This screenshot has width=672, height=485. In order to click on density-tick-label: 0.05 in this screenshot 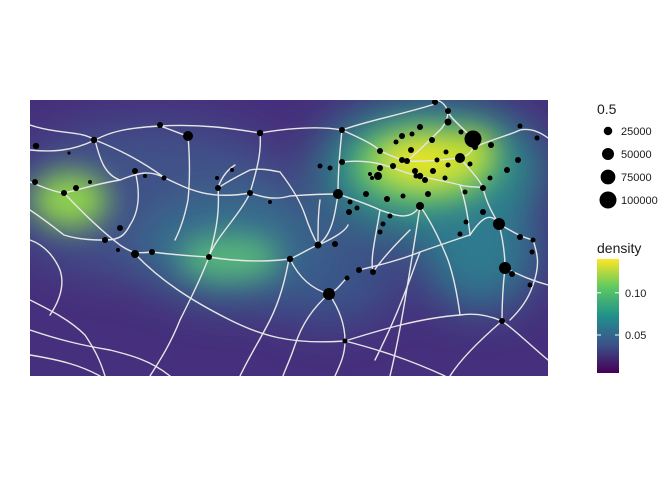, I will do `click(635, 336)`.